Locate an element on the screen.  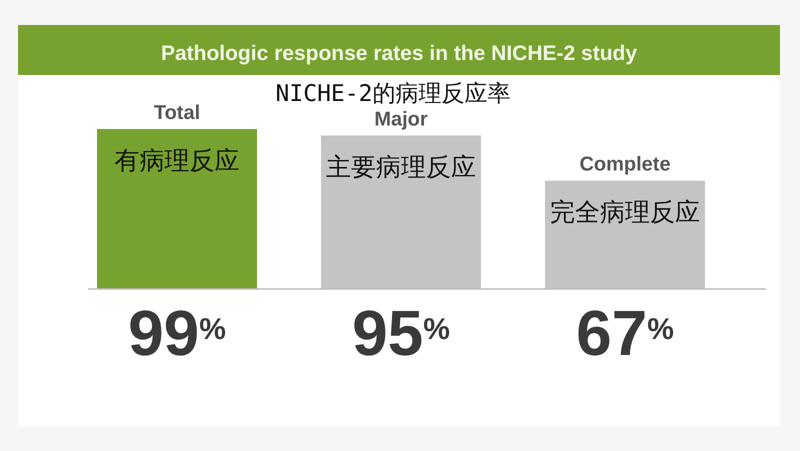
x-tick-label: Total is located at coordinates (177, 113).